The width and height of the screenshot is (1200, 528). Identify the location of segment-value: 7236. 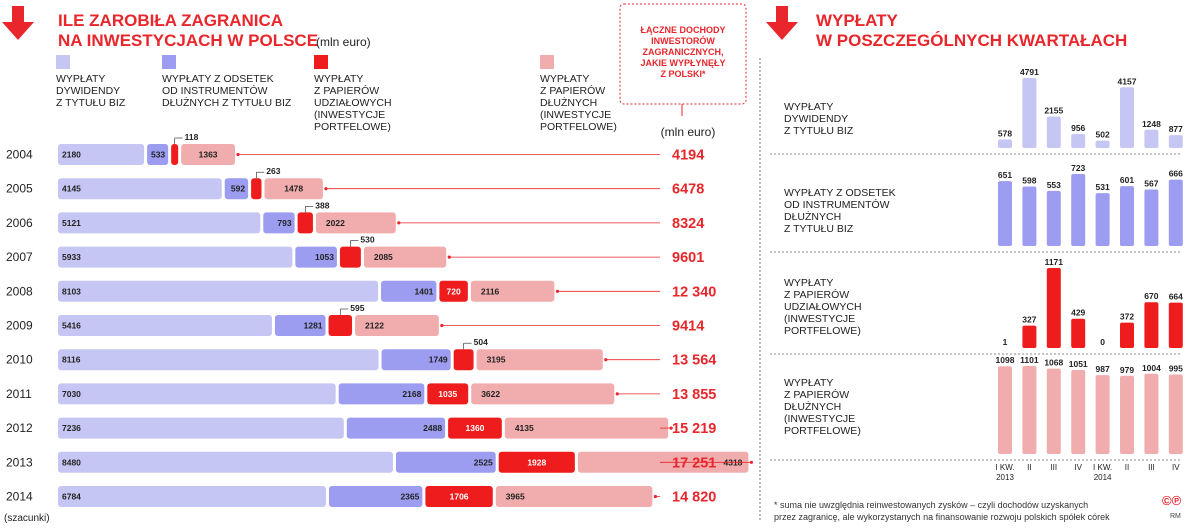
(71, 428).